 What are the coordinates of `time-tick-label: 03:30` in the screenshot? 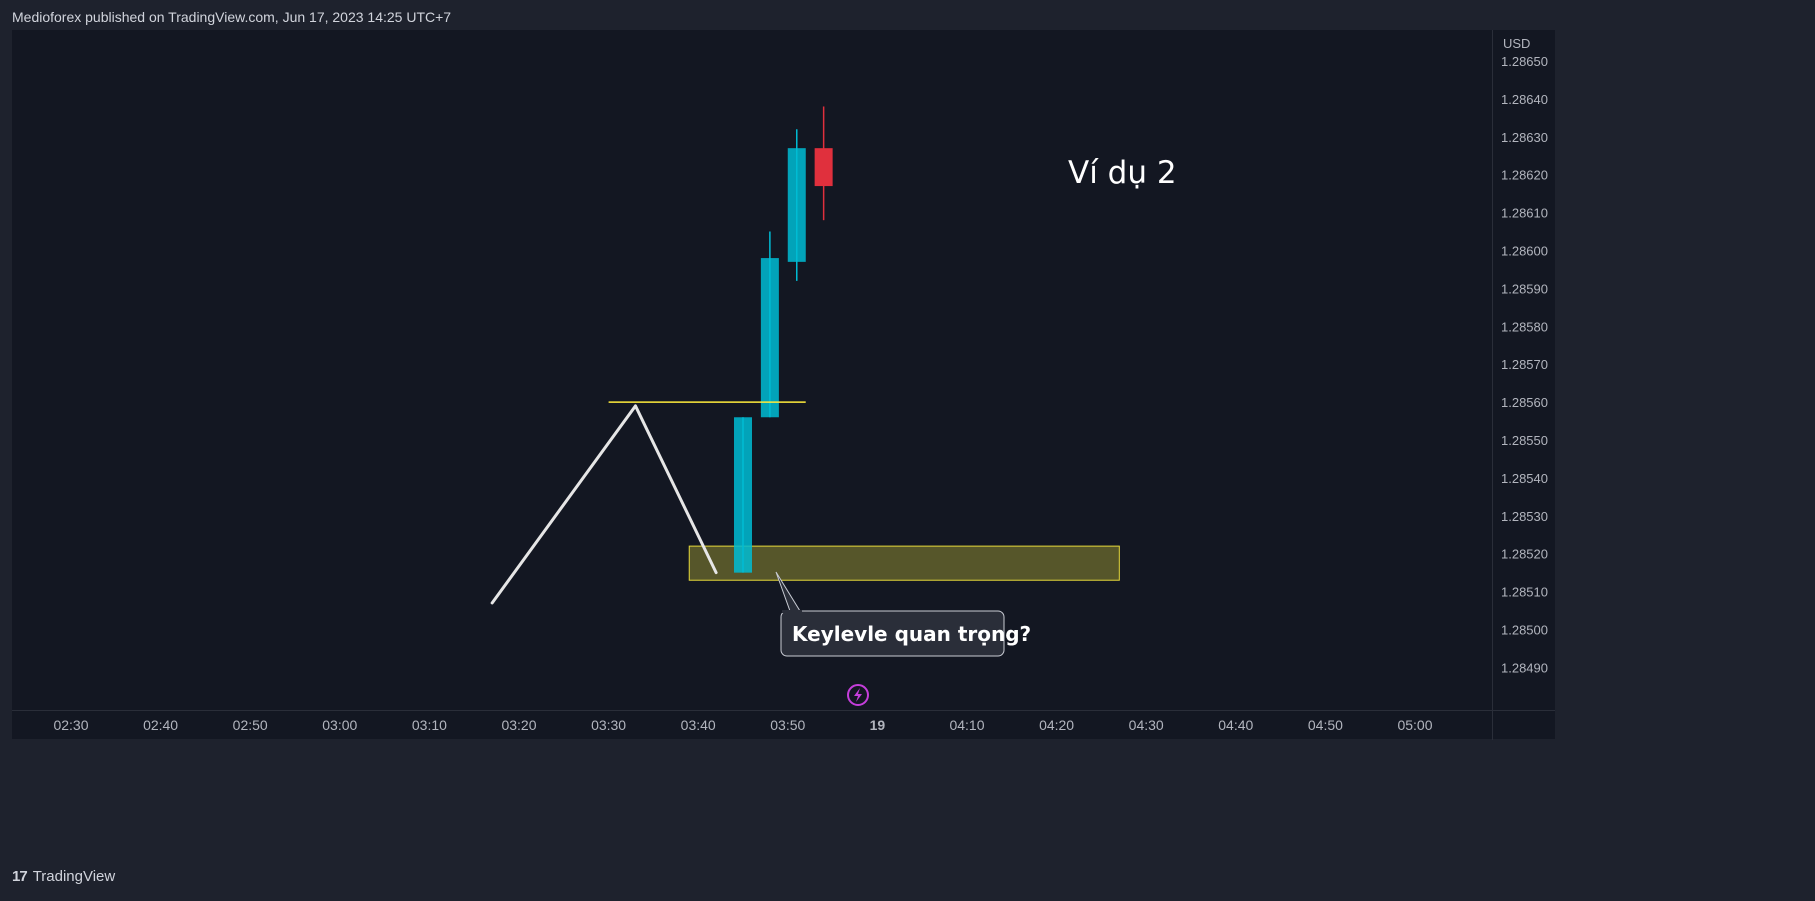 It's located at (608, 725).